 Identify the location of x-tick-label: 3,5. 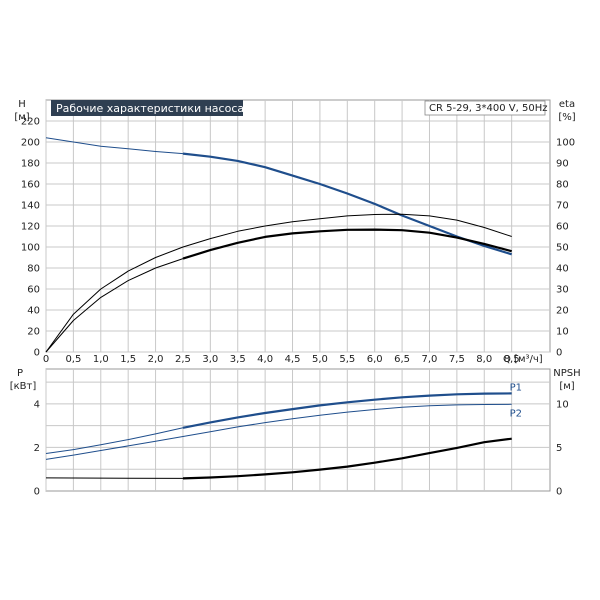
(238, 359).